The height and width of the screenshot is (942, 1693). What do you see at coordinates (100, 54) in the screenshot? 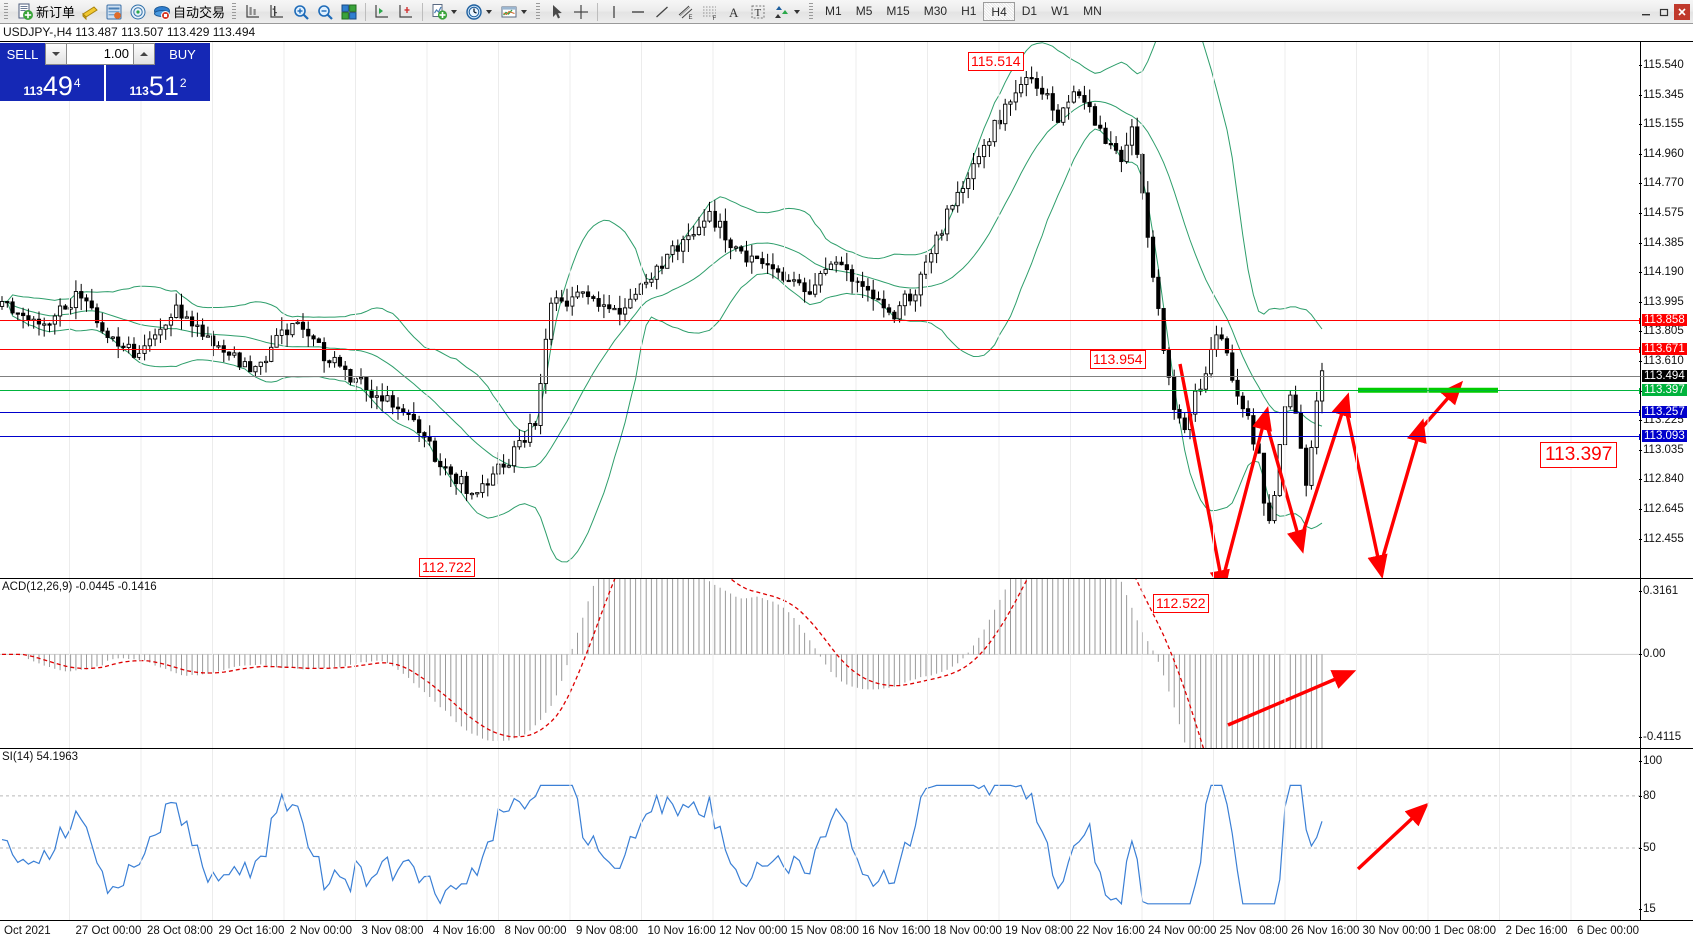
I see `volume-input: 1.00` at bounding box center [100, 54].